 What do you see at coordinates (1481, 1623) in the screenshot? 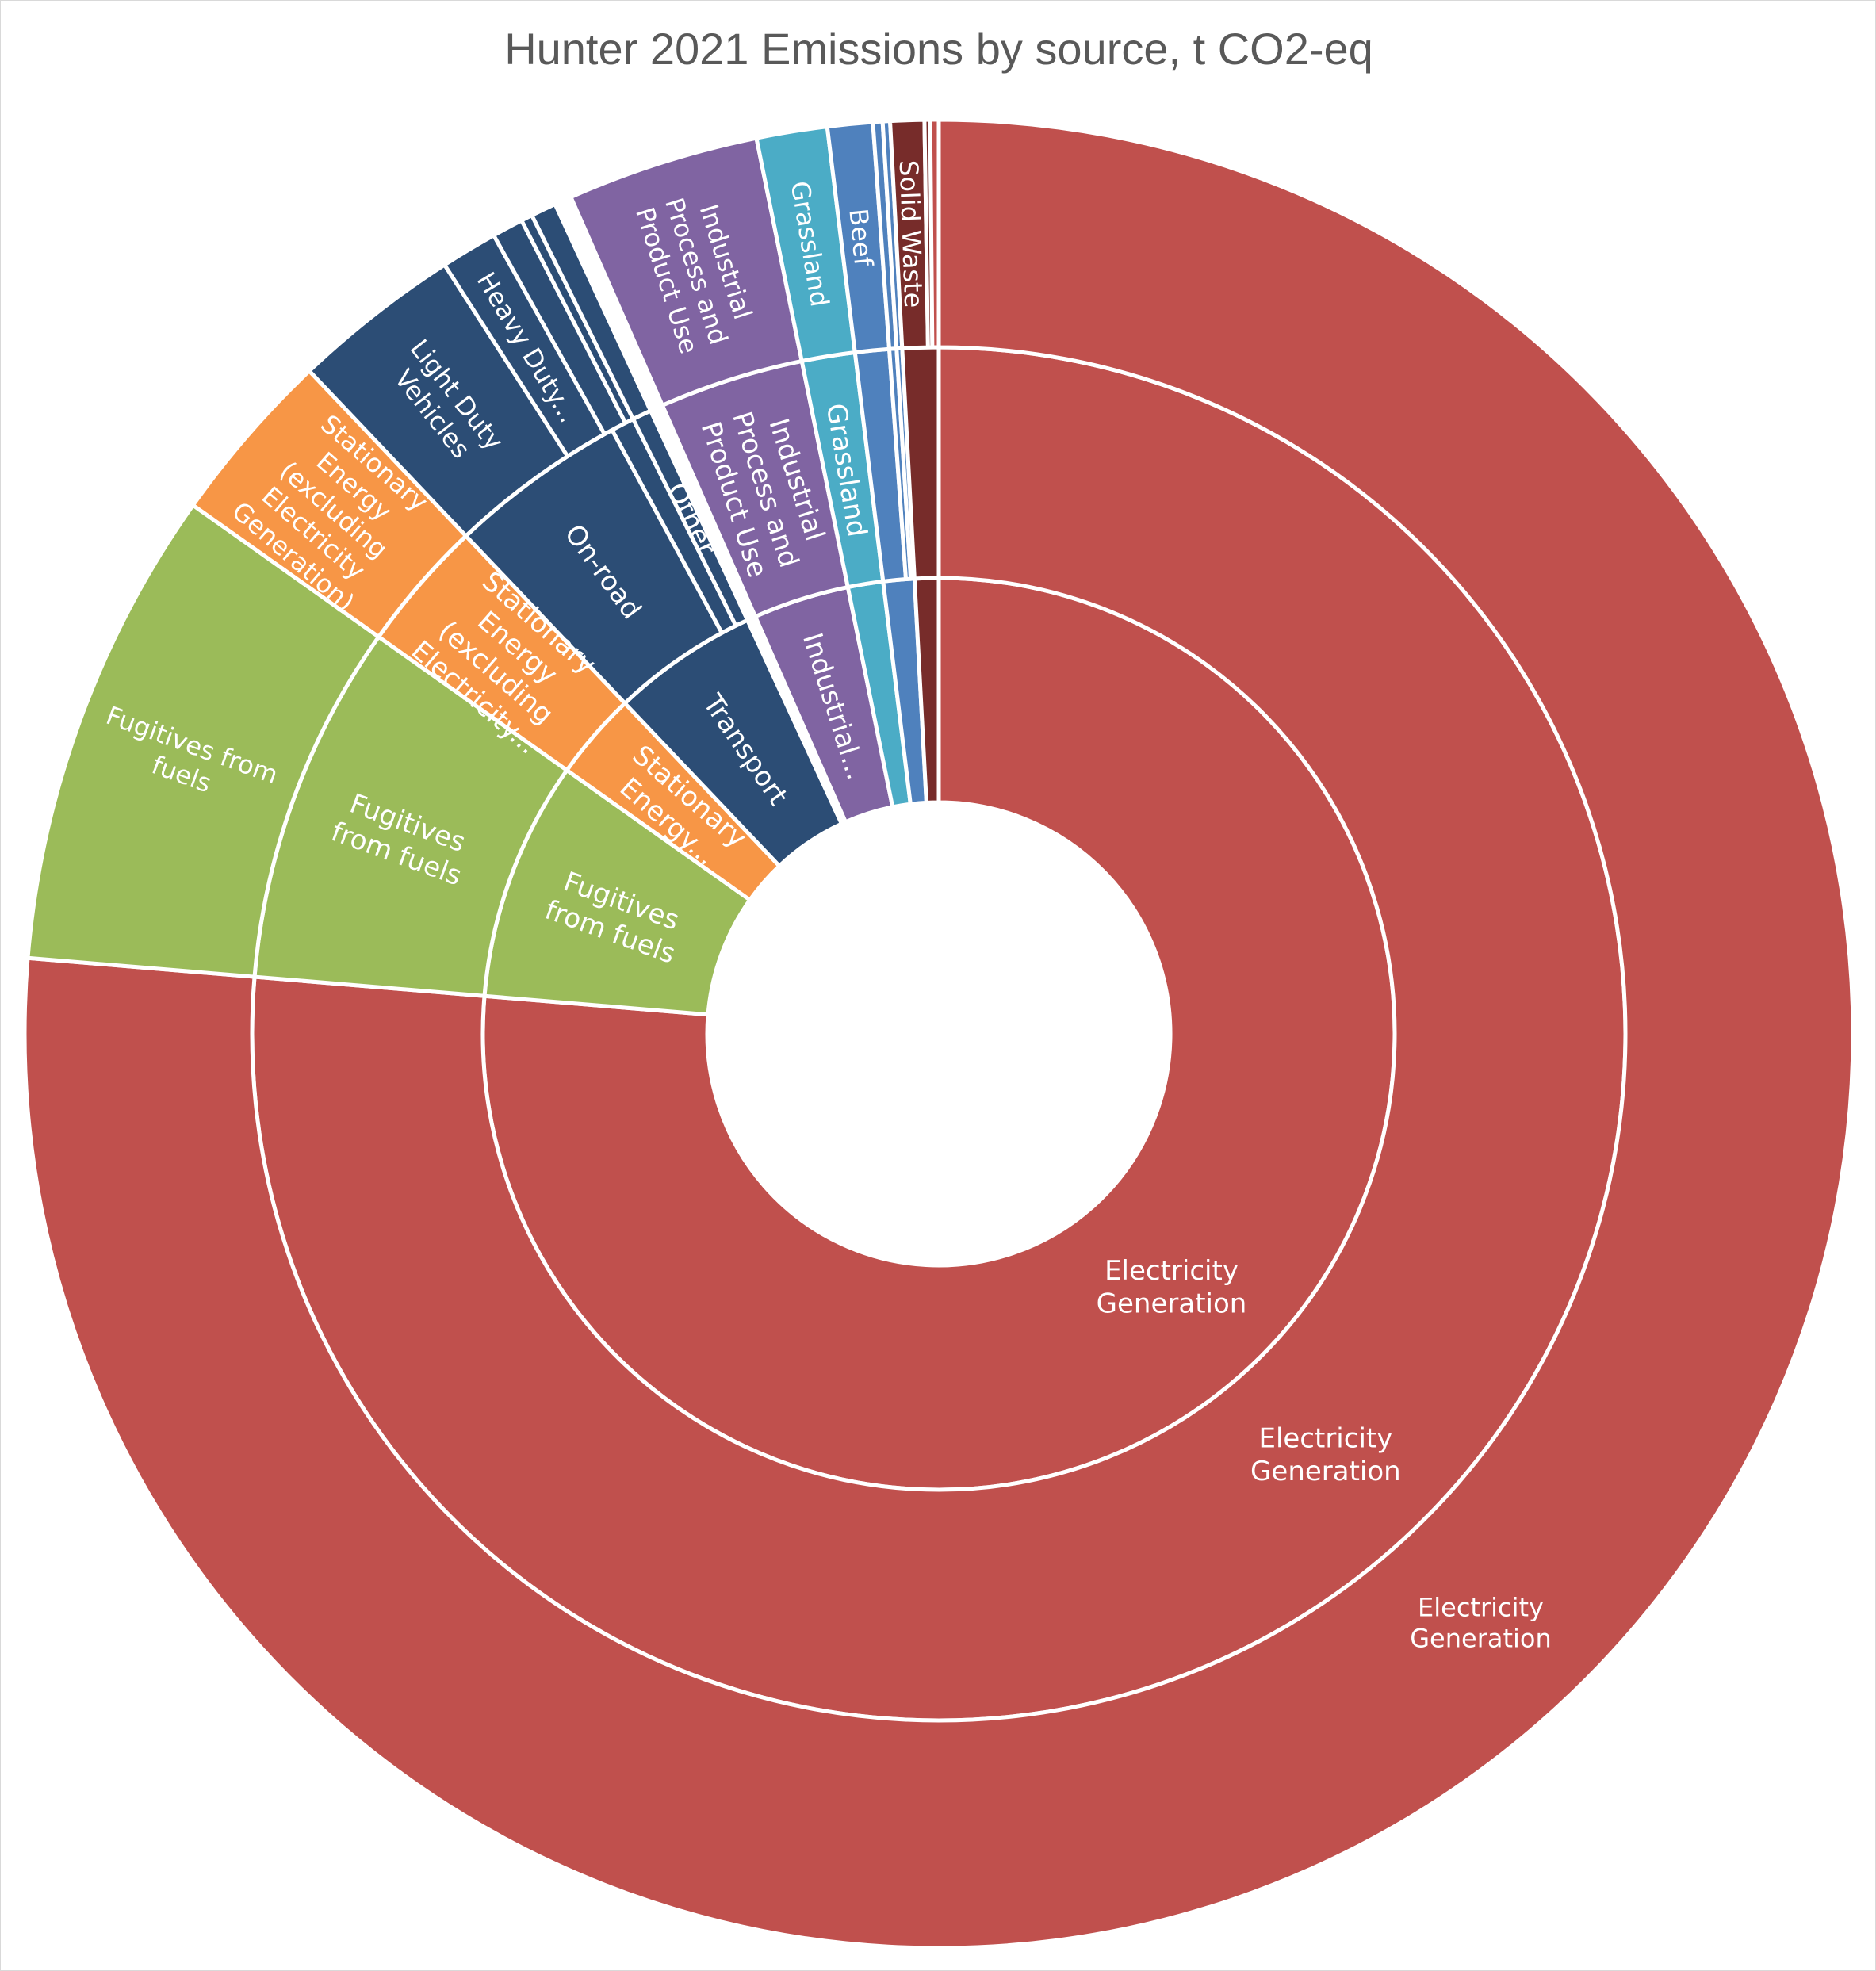
I see `outer-ring-label-0: Electricity Generation` at bounding box center [1481, 1623].